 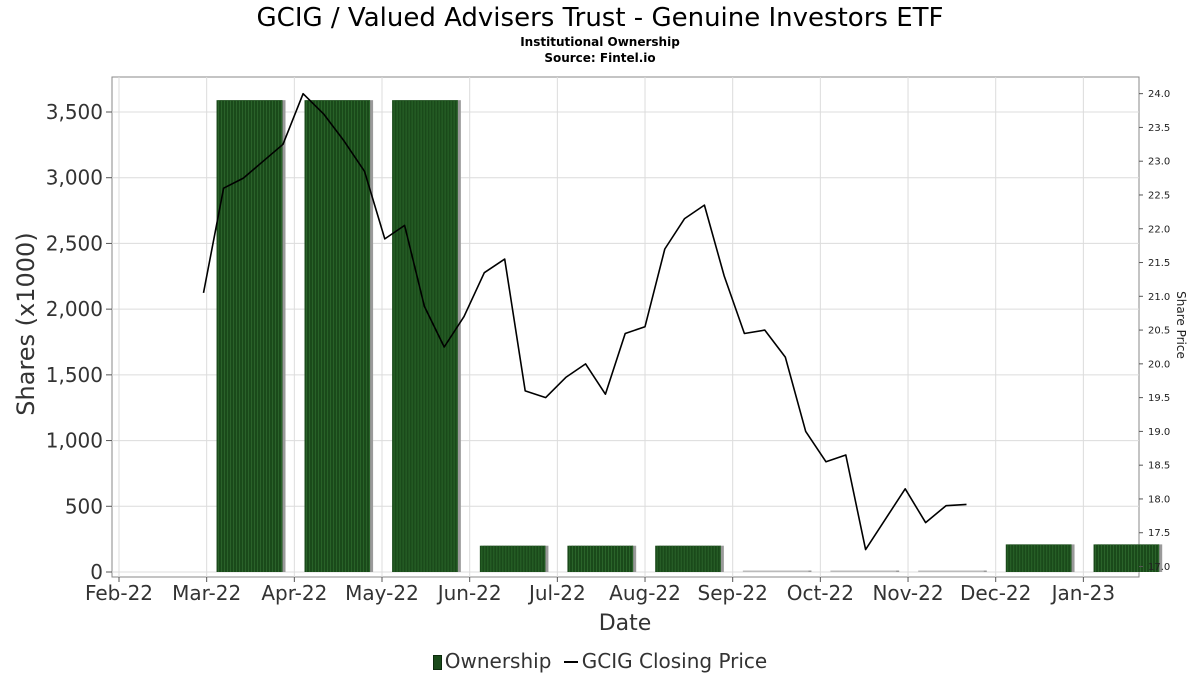 What do you see at coordinates (1159, 297) in the screenshot?
I see `y2-tick-label: 21.0` at bounding box center [1159, 297].